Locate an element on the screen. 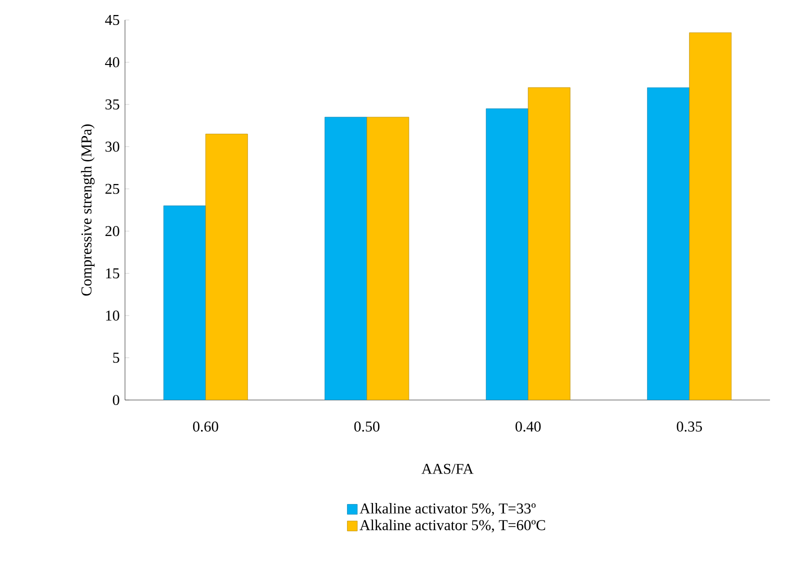 The height and width of the screenshot is (570, 789). y-tick-label: 45 is located at coordinates (112, 20).